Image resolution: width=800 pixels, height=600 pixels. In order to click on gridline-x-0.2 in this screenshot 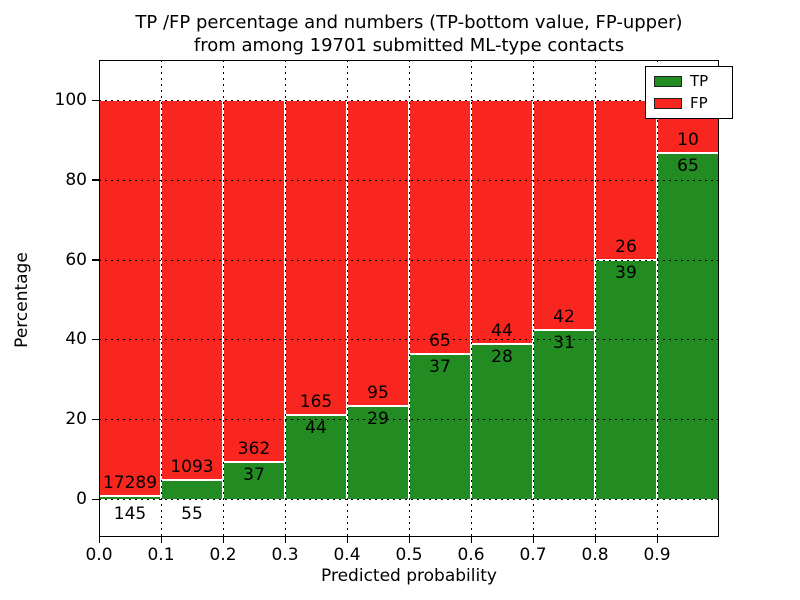, I will do `click(223, 298)`.